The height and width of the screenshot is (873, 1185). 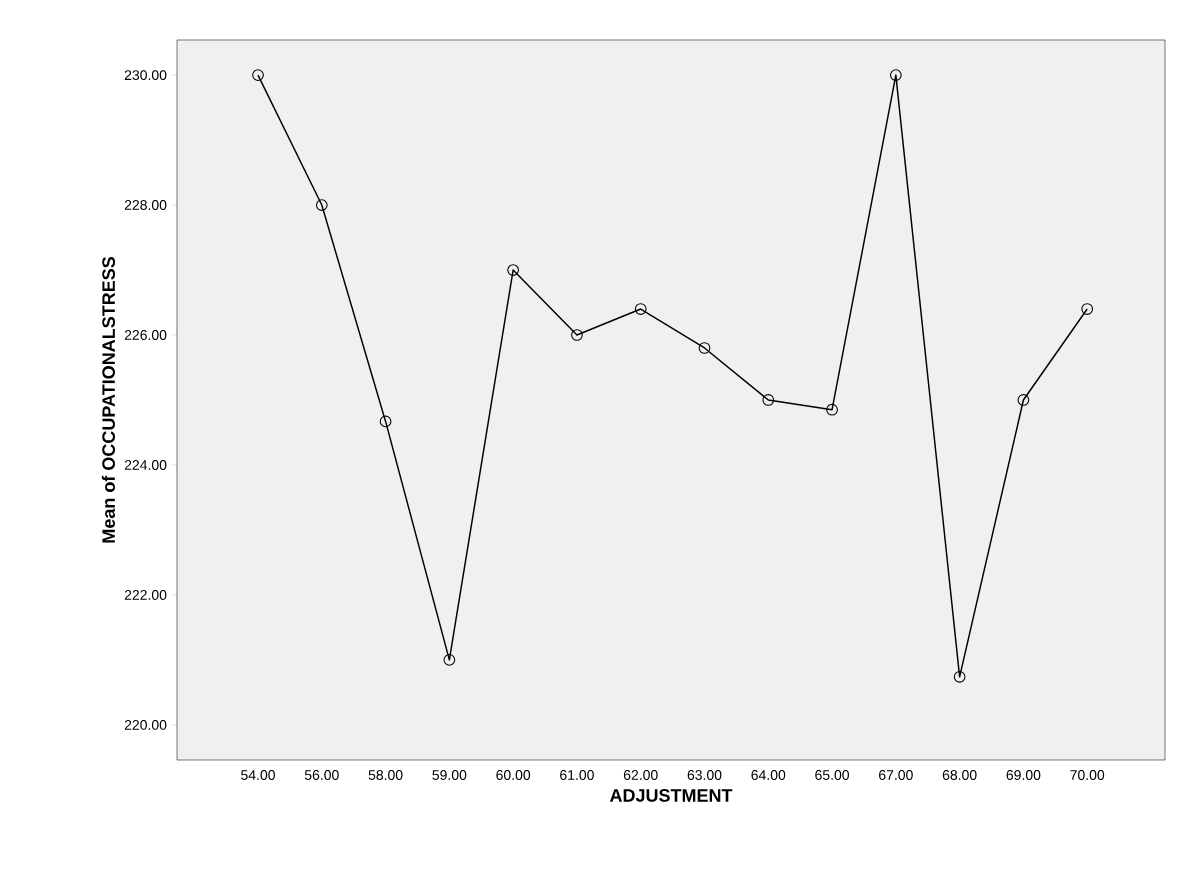 I want to click on x-axis-title: ADJUSTMENT, so click(x=671, y=795).